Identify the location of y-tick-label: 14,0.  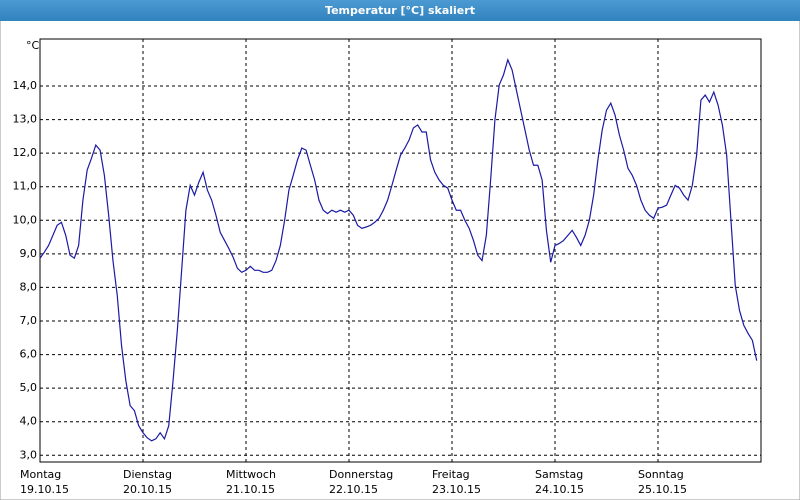
(25, 85).